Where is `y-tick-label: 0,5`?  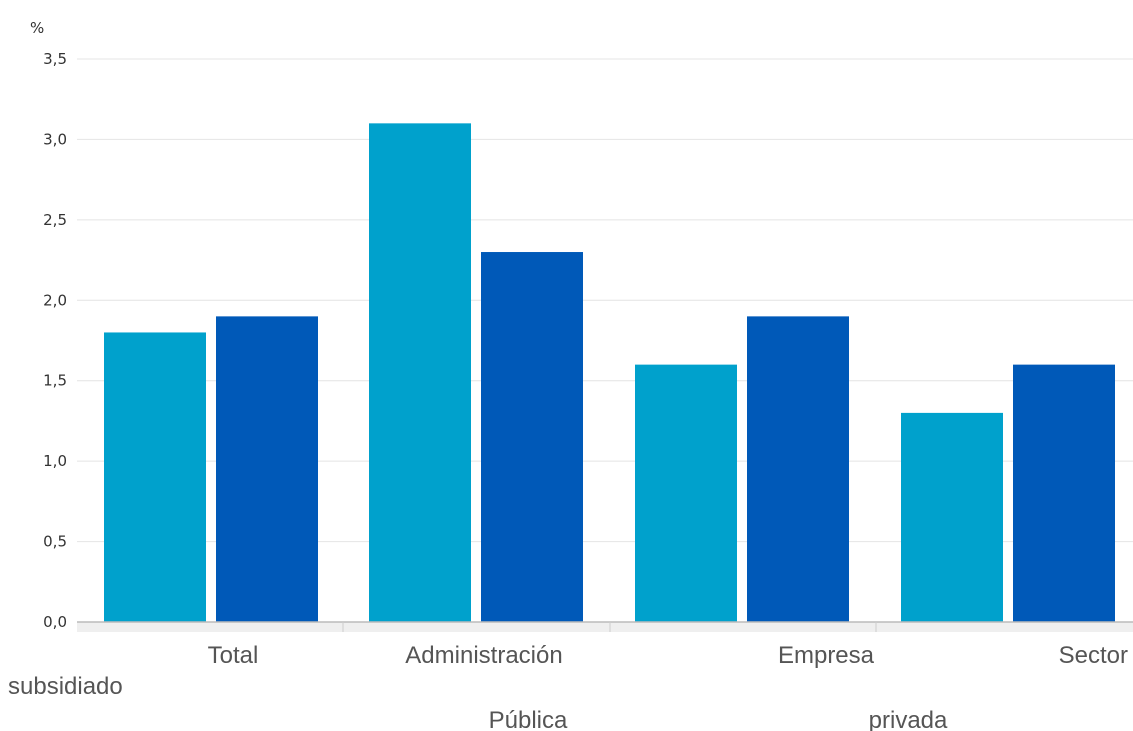 y-tick-label: 0,5 is located at coordinates (55, 542).